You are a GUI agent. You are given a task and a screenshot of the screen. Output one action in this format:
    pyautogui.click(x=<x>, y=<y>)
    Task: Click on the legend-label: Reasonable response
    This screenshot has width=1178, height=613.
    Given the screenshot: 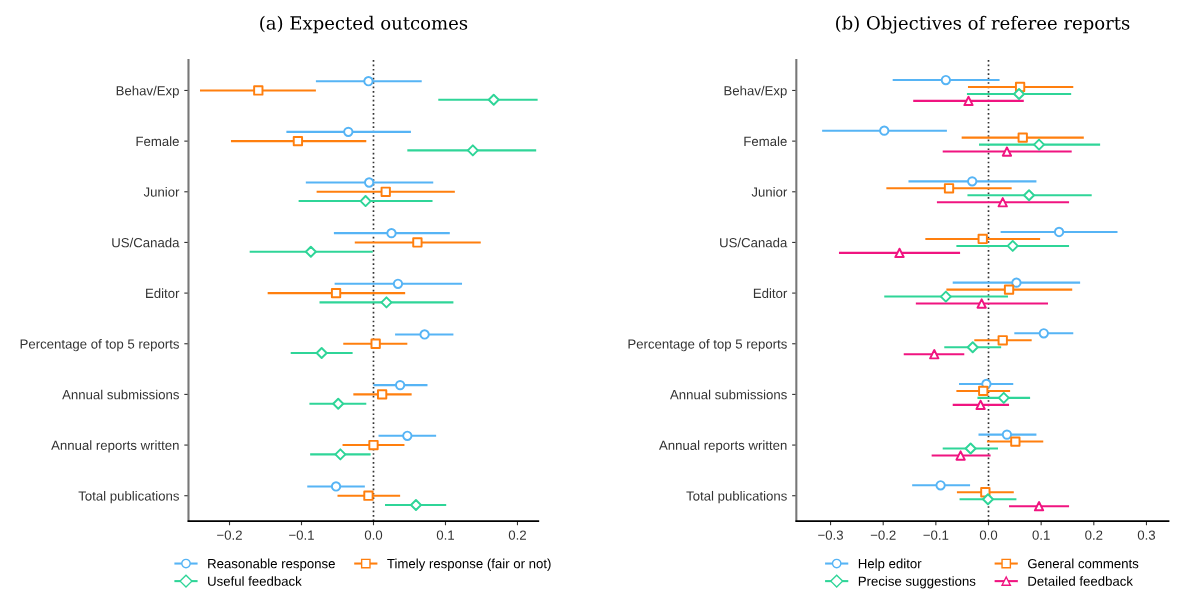 What is the action you would take?
    pyautogui.click(x=271, y=564)
    